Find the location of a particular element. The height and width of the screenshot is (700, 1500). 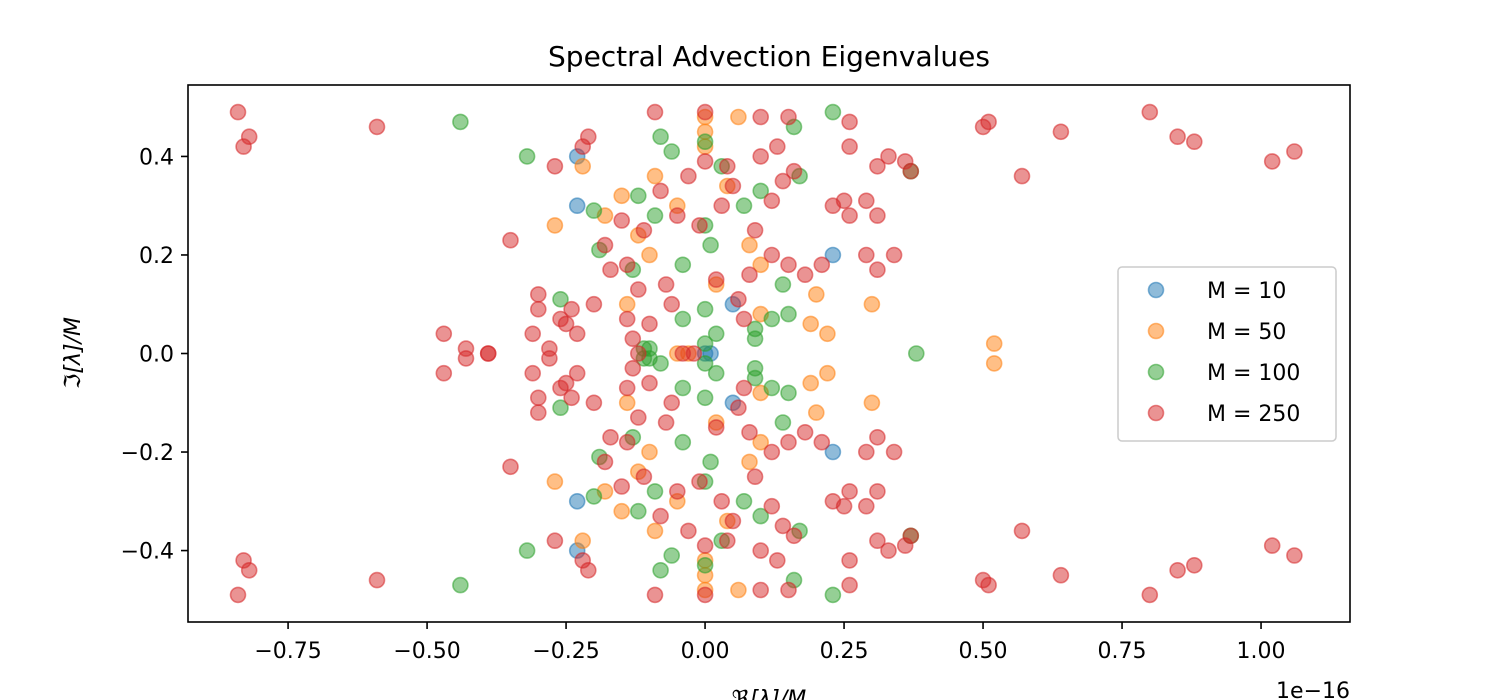

legend-label-2: M = 100 is located at coordinates (1253, 373).